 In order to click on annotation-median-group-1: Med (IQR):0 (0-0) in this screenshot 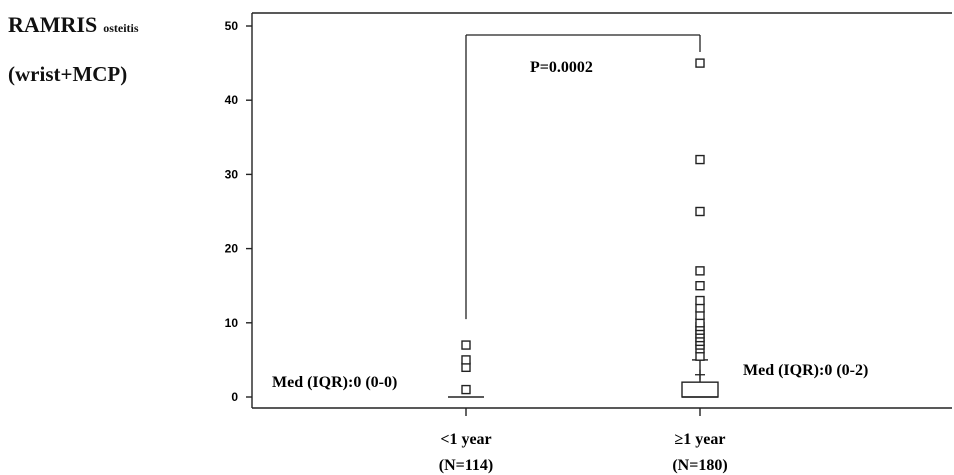, I will do `click(334, 382)`.